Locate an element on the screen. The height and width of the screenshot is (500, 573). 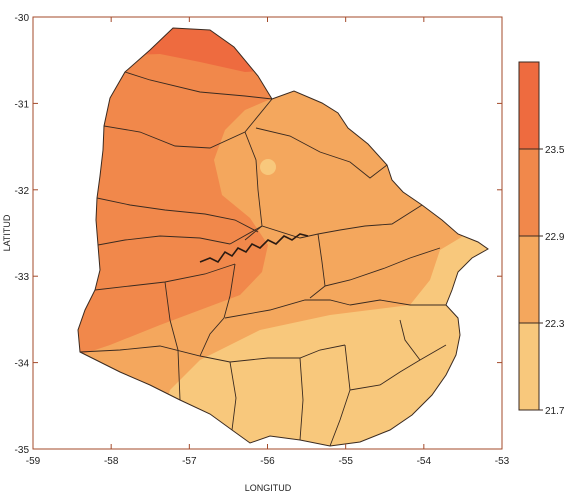
x-tick-label: -54 is located at coordinates (424, 461).